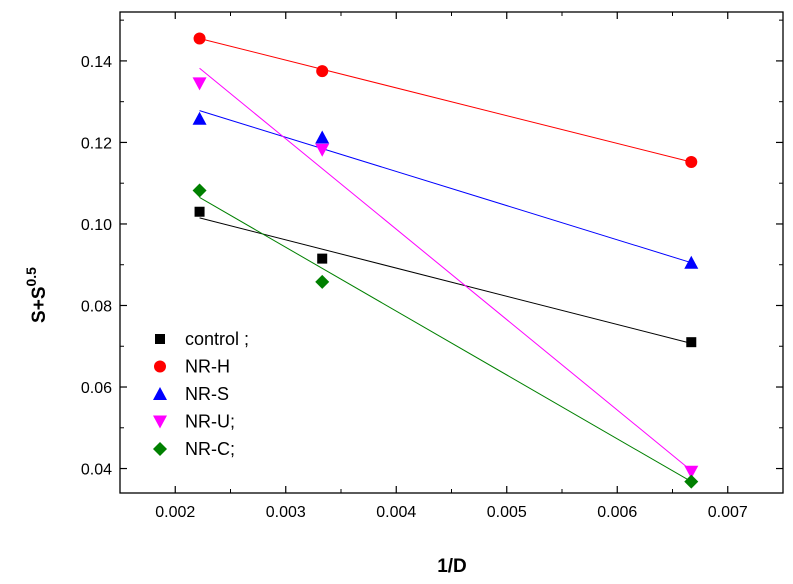  Describe the element at coordinates (507, 512) in the screenshot. I see `x-tick-label: 0.005` at that location.